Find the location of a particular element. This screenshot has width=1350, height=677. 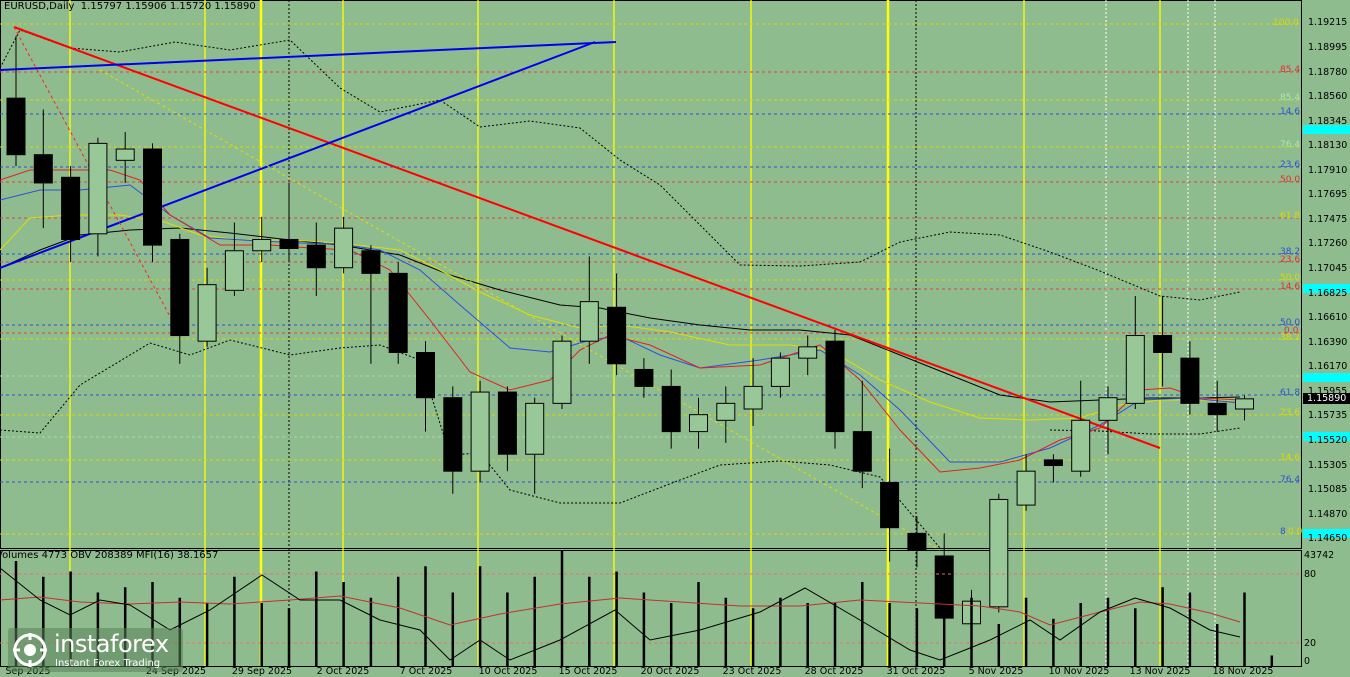

date-tick: 29 Sep 2025 is located at coordinates (262, 671).